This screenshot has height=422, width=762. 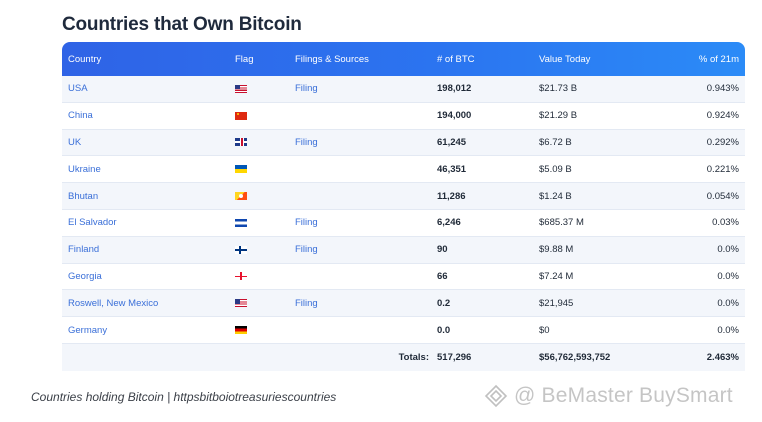 I want to click on totals-value: $56,762,593,752, so click(x=575, y=357).